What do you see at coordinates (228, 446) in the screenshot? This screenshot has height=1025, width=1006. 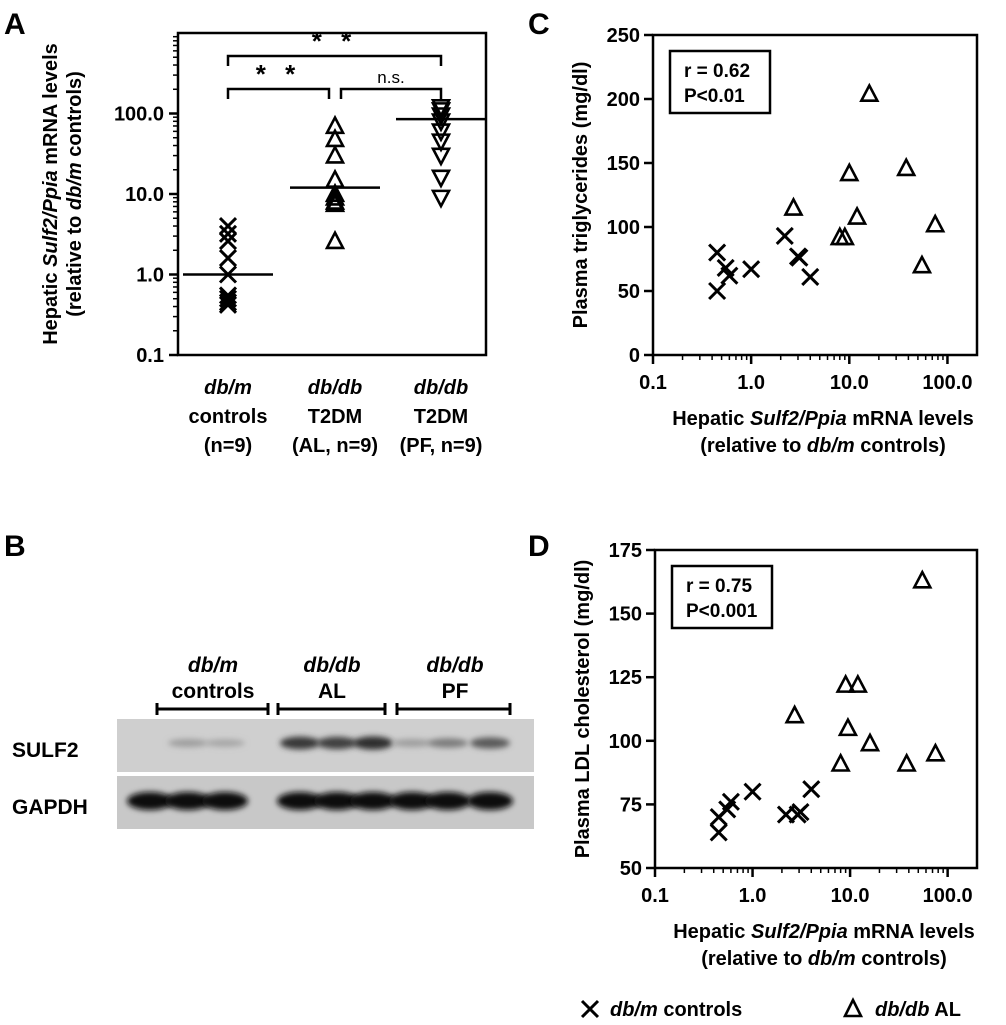 I see `group-label-1-line3: (n=9)` at bounding box center [228, 446].